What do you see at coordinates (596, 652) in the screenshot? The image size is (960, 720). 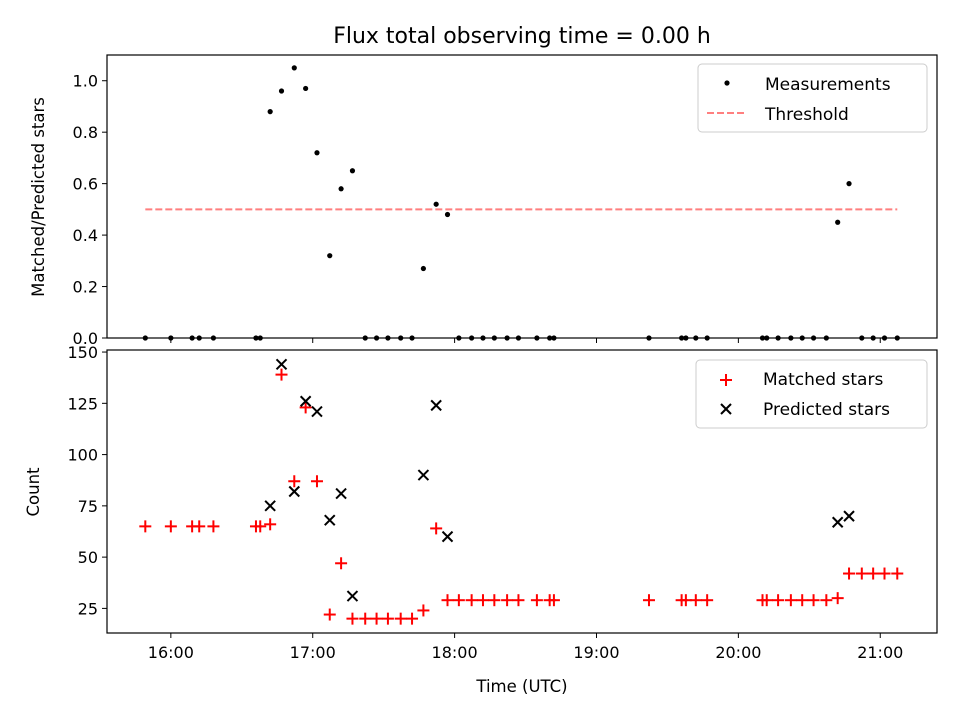 I see `x-tick-label: 19:00` at bounding box center [596, 652].